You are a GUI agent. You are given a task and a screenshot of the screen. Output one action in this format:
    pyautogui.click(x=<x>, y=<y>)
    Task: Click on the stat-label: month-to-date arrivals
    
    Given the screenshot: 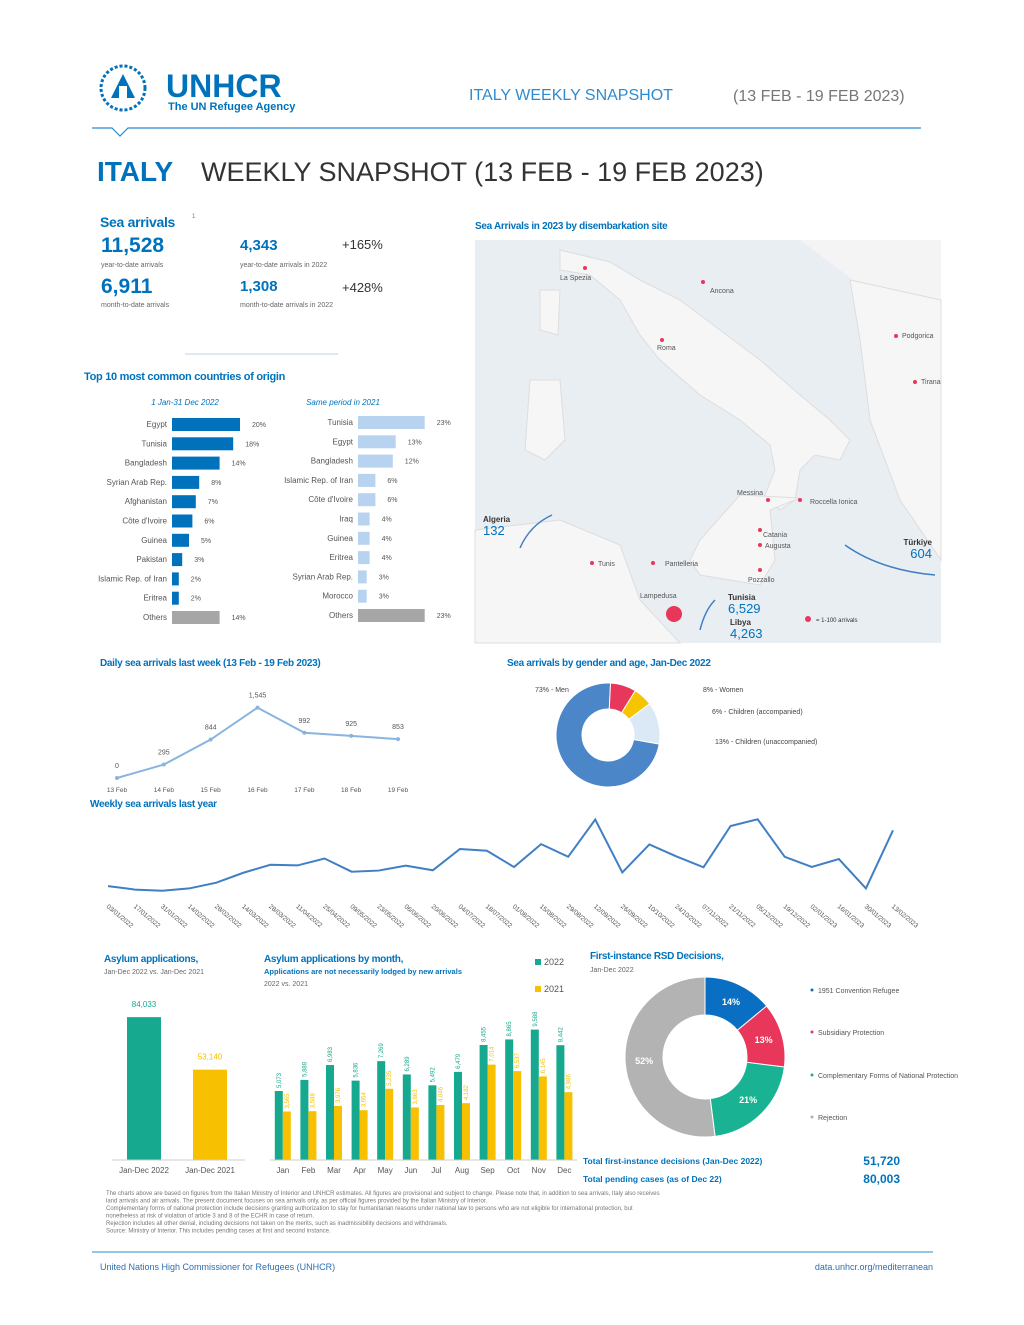 What is the action you would take?
    pyautogui.click(x=135, y=305)
    